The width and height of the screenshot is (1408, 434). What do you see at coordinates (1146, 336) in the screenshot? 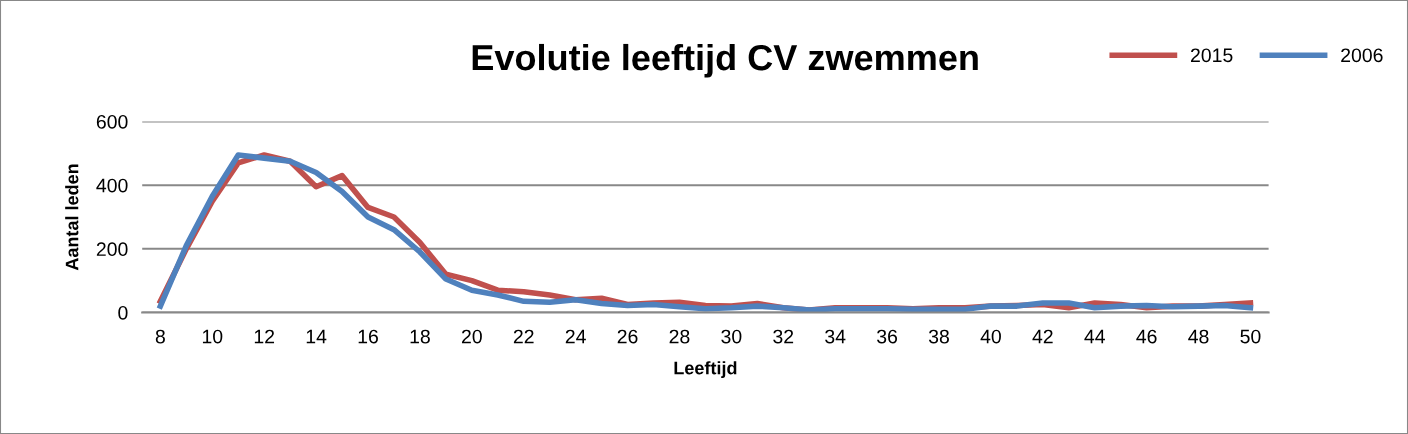
I see `x-tick-label: 46` at bounding box center [1146, 336].